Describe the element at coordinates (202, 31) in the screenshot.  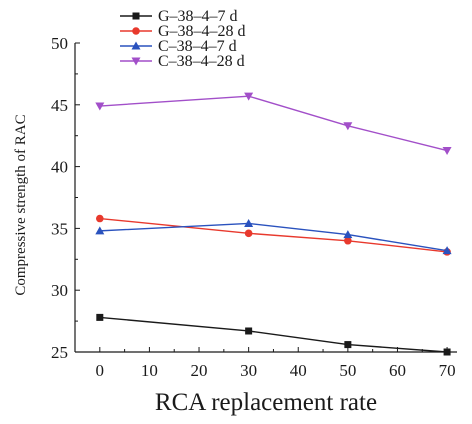
I see `legend-label: G–38–4–28 d` at that location.